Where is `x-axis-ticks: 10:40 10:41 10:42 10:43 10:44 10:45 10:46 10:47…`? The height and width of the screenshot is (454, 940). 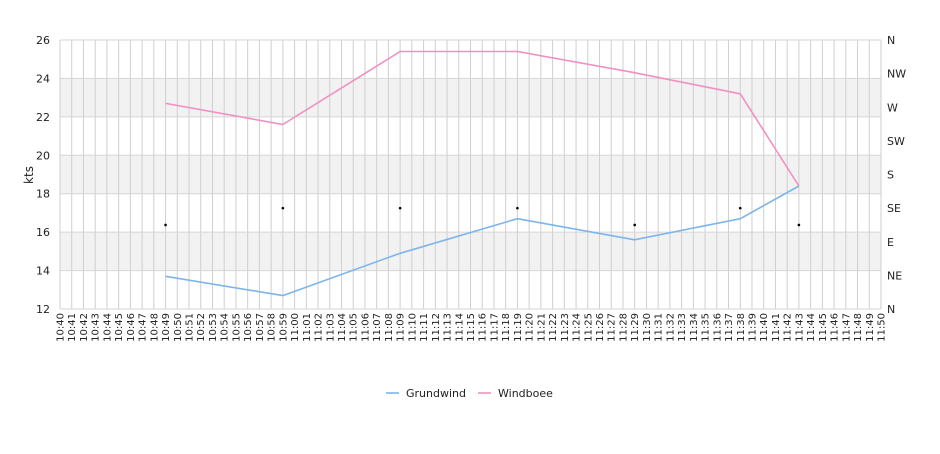 x-axis-ticks: 10:40 10:41 10:42 10:43 10:44 10:45 10:46 10:47… is located at coordinates (472, 327).